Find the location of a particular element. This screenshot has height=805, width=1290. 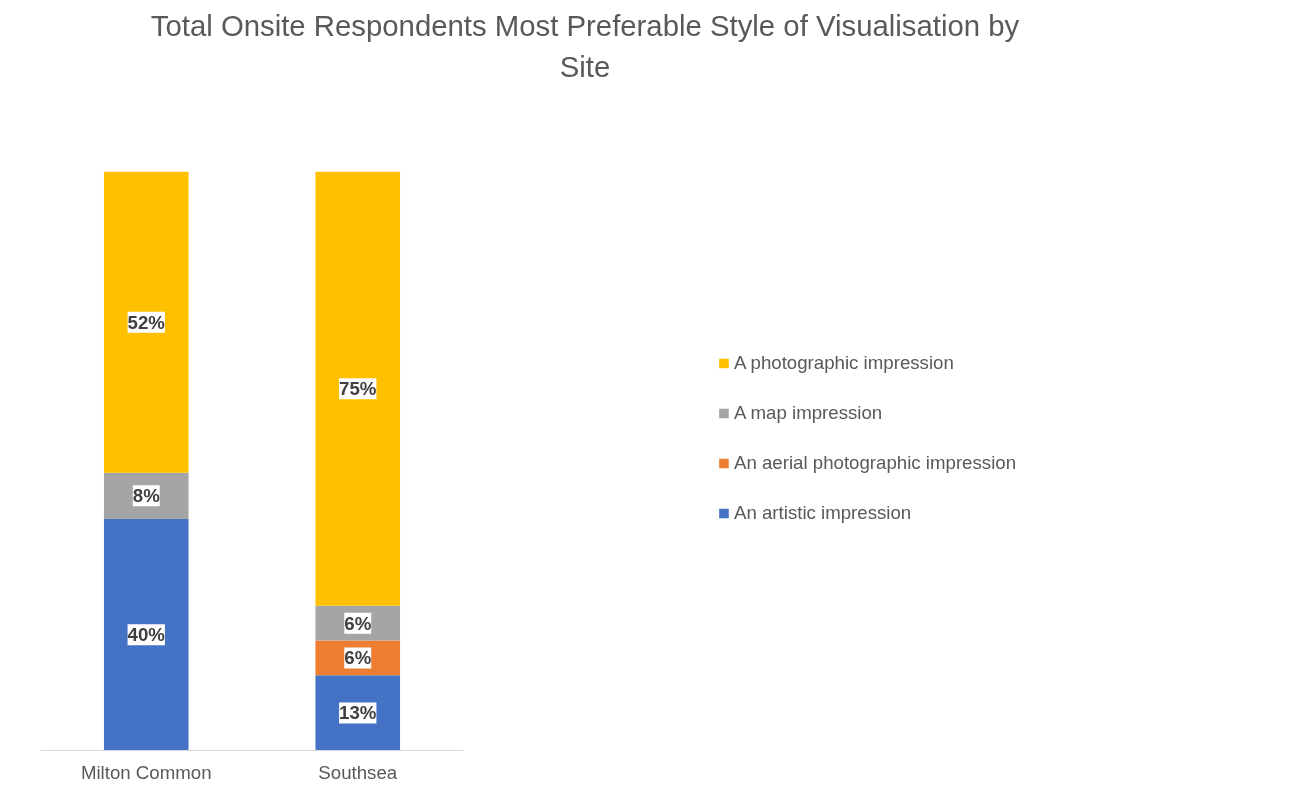

data-label: 75% is located at coordinates (358, 389).